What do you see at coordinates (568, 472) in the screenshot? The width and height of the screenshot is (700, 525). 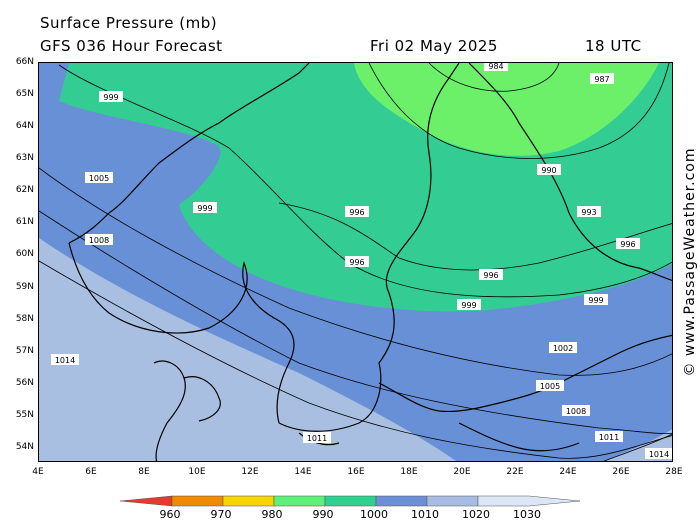 I see `lon-label-24e: 24E` at bounding box center [568, 472].